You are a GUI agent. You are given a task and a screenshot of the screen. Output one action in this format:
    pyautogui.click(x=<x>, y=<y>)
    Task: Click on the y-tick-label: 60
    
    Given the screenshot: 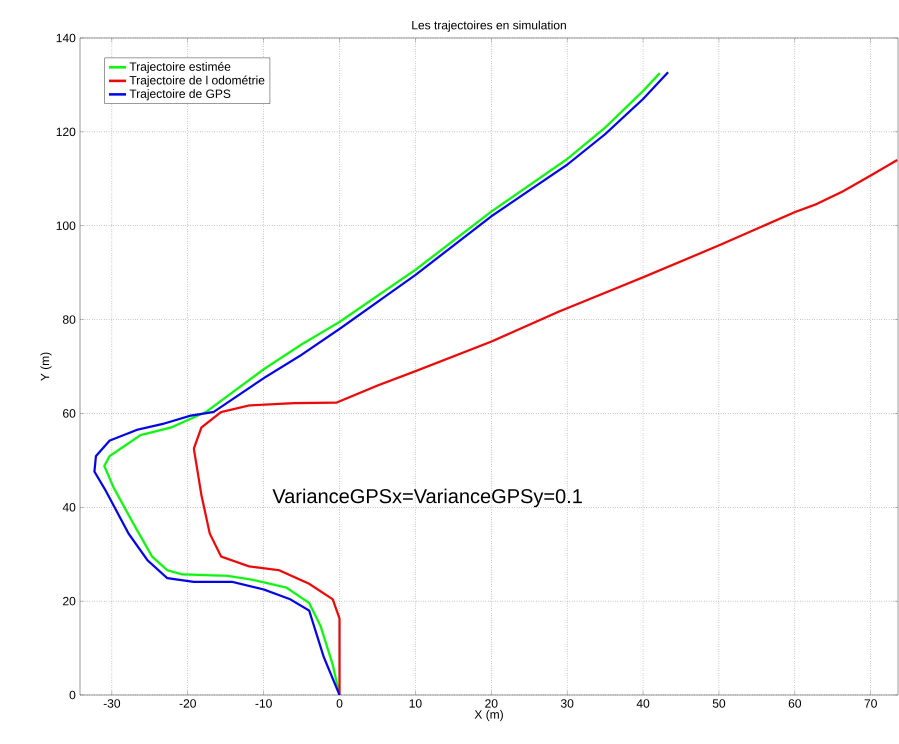 What is the action you would take?
    pyautogui.click(x=69, y=413)
    